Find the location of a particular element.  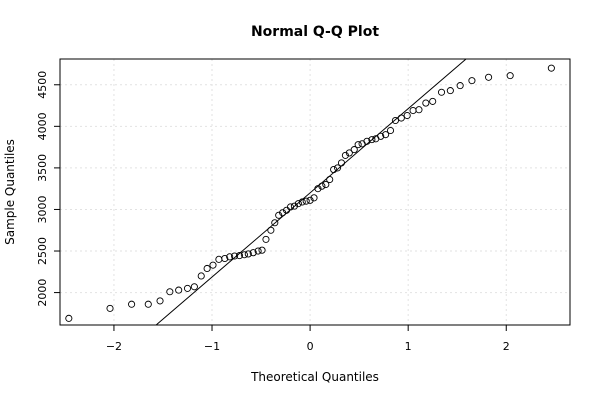

y-tick-label: 2000 is located at coordinates (42, 293).